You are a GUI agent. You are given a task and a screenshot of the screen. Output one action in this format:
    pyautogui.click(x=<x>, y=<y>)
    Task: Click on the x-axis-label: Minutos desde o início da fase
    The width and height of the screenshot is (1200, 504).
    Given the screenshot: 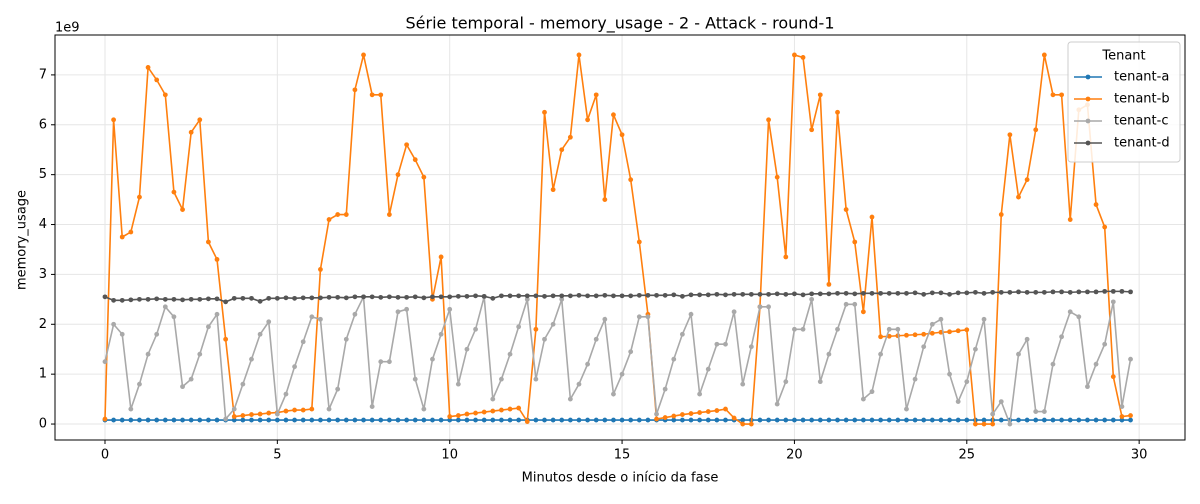 What is the action you would take?
    pyautogui.click(x=620, y=478)
    